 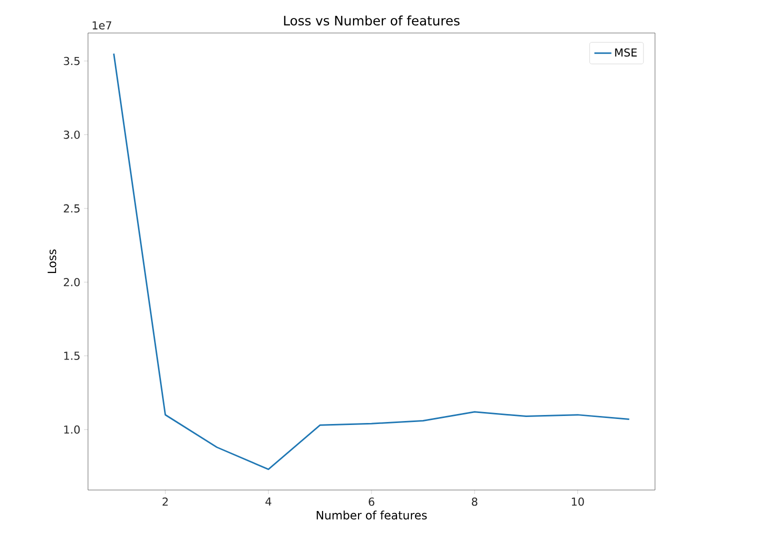 What do you see at coordinates (371, 502) in the screenshot?
I see `x-tick-label: 6` at bounding box center [371, 502].